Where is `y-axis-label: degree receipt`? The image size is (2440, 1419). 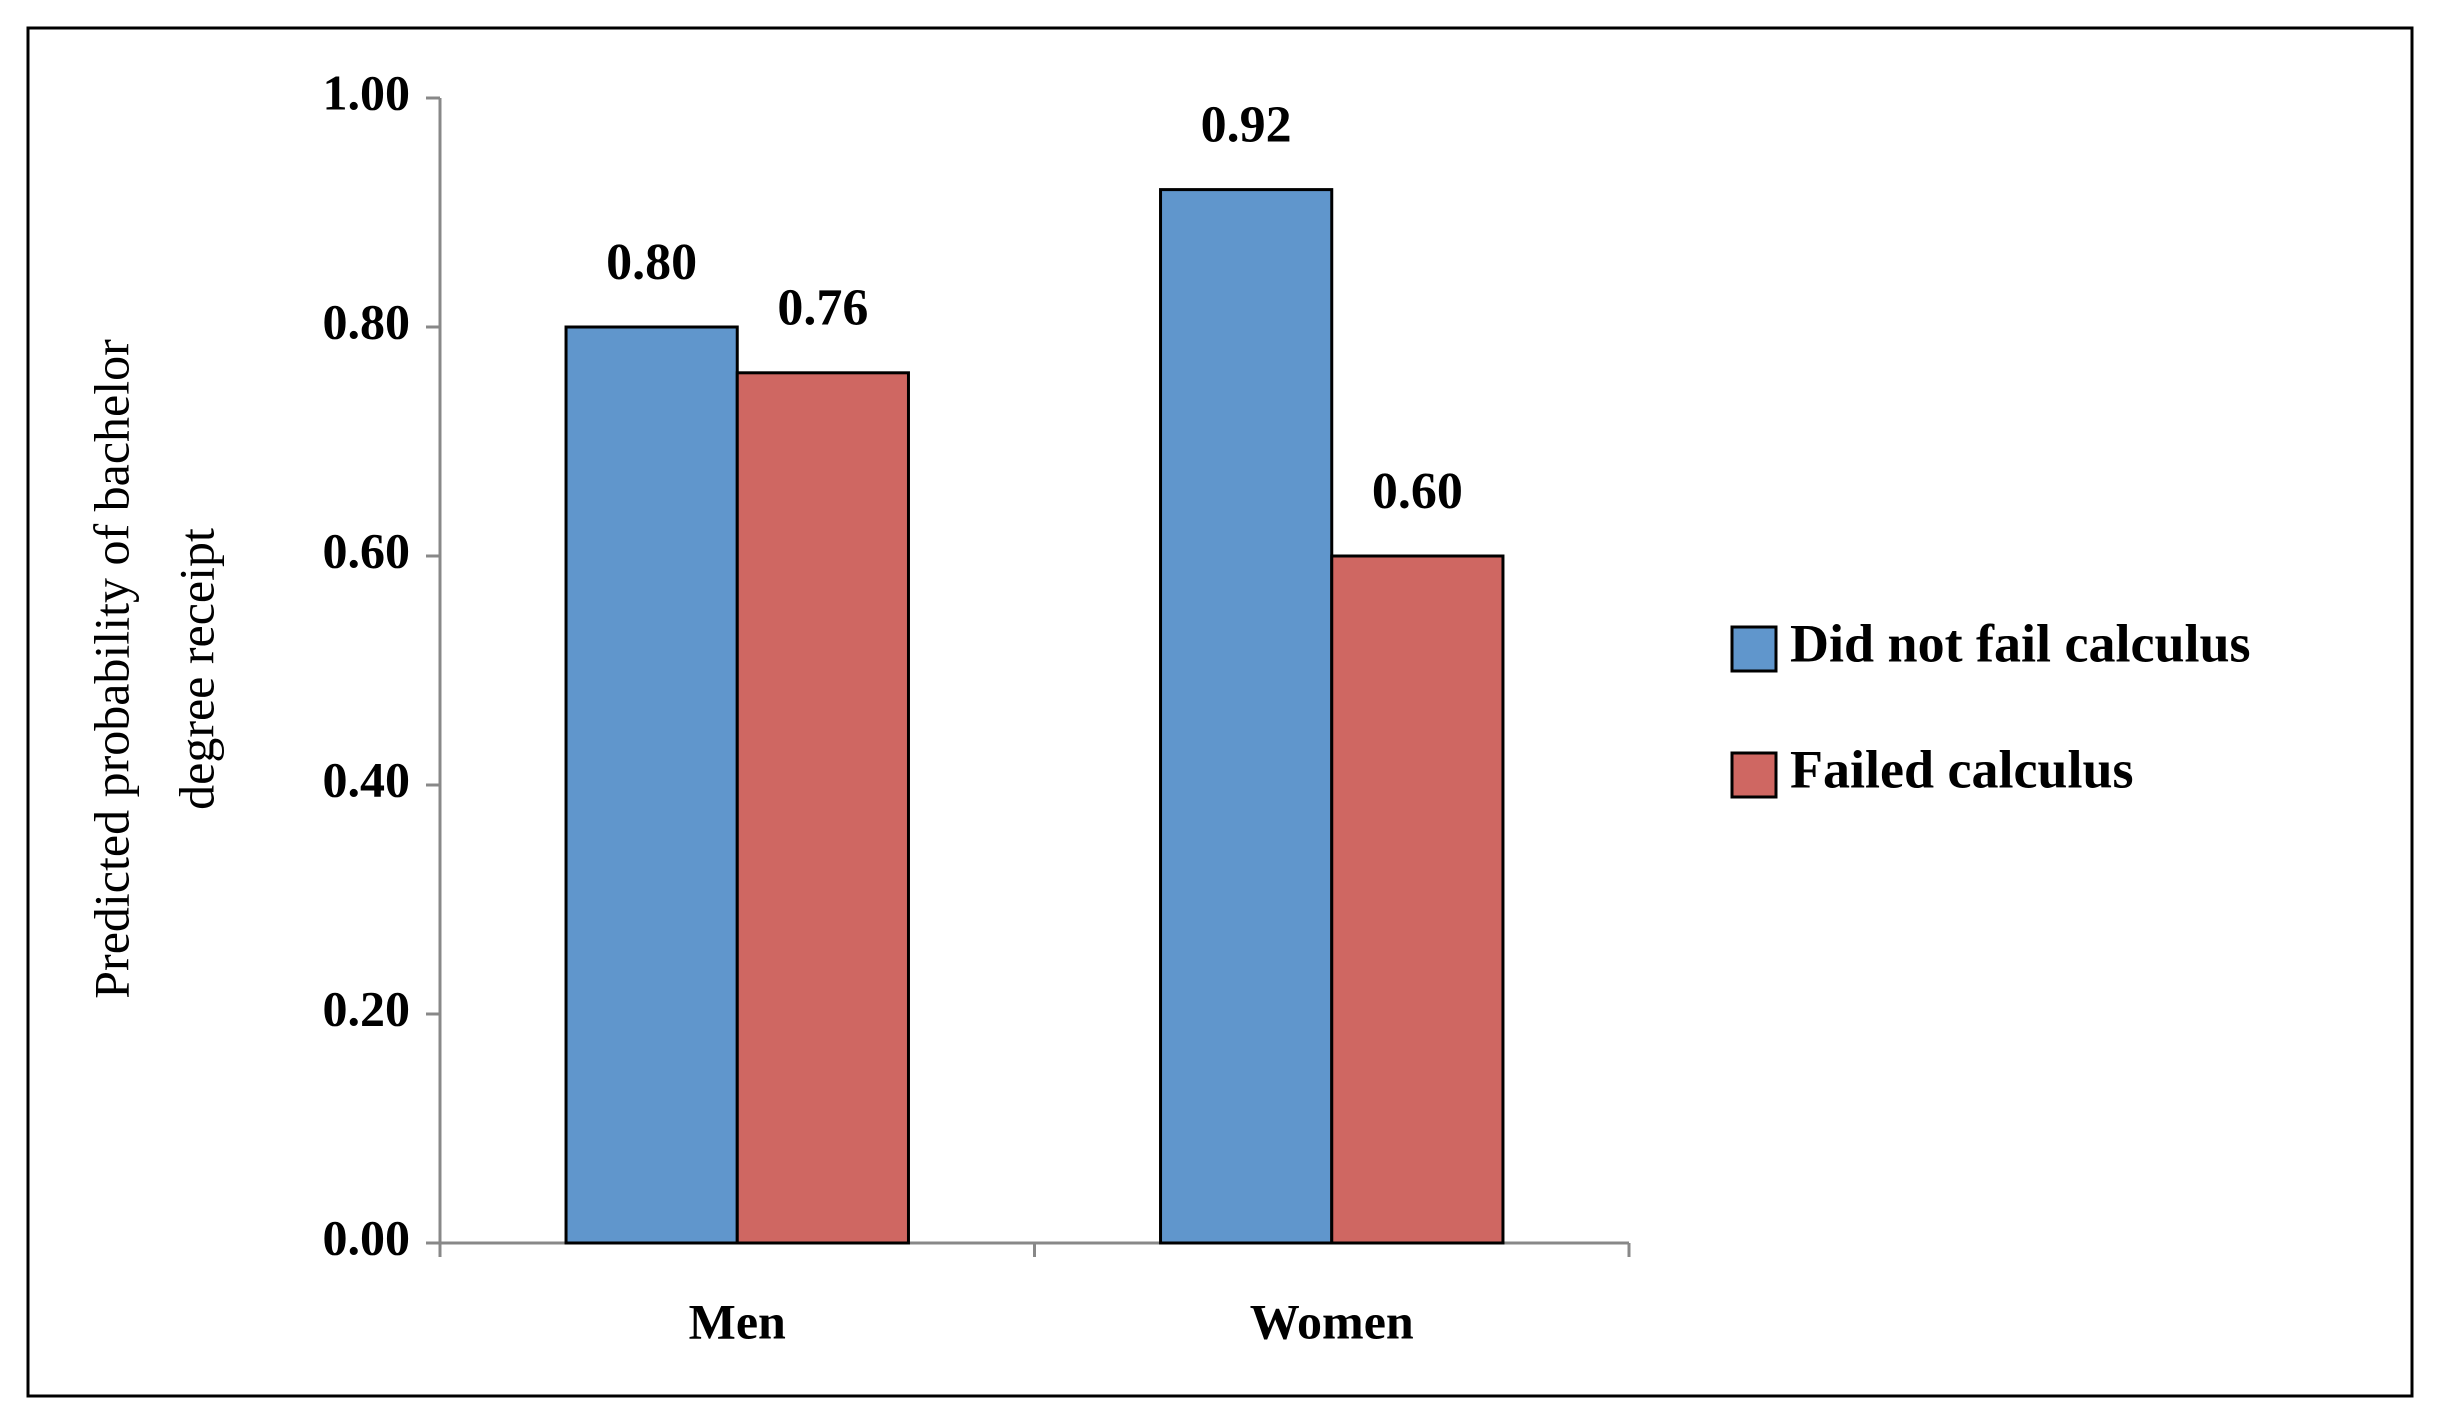 y-axis-label: degree receipt is located at coordinates (196, 669).